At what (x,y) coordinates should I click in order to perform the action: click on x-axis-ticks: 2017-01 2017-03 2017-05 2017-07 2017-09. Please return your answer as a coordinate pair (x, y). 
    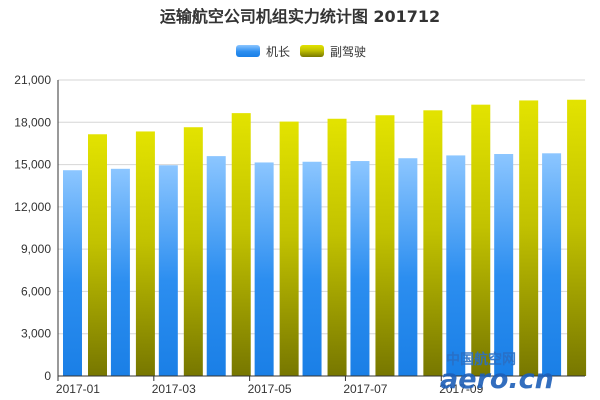
    Looking at the image, I should click on (270, 386).